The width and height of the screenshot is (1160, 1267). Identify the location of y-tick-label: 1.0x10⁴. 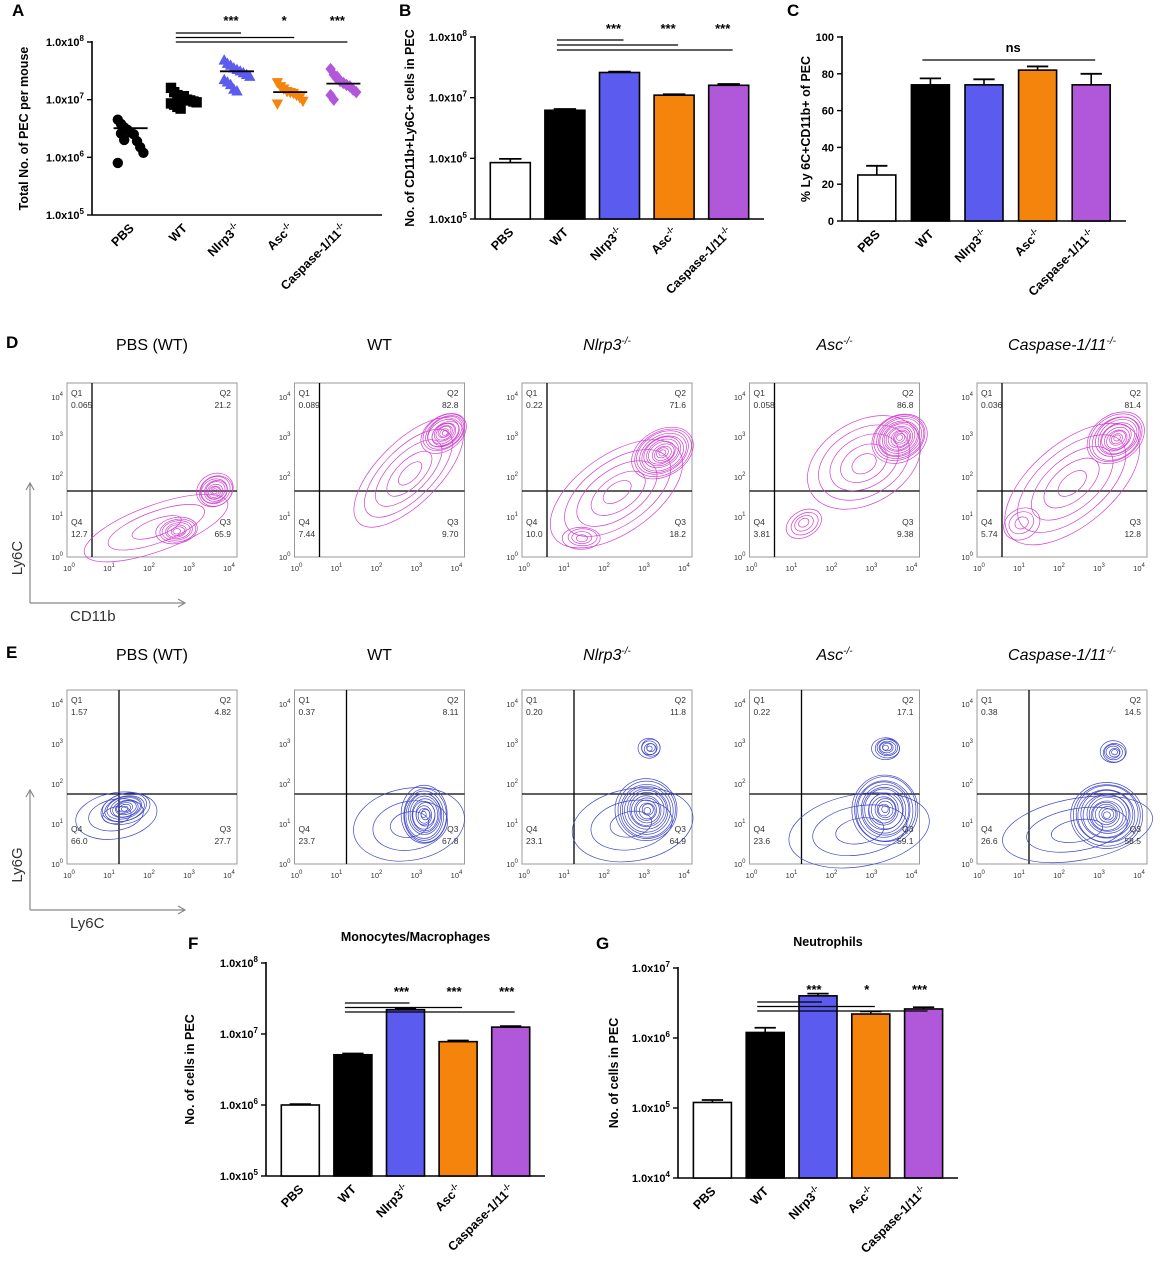
(651, 1177).